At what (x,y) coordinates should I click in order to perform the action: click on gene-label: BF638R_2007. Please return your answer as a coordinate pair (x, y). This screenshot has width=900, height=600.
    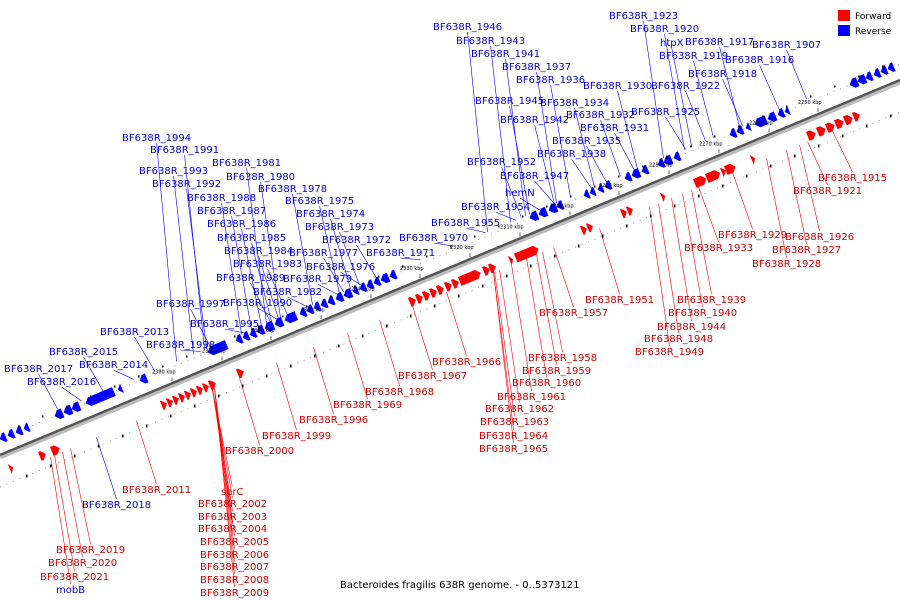
    Looking at the image, I should click on (234, 567).